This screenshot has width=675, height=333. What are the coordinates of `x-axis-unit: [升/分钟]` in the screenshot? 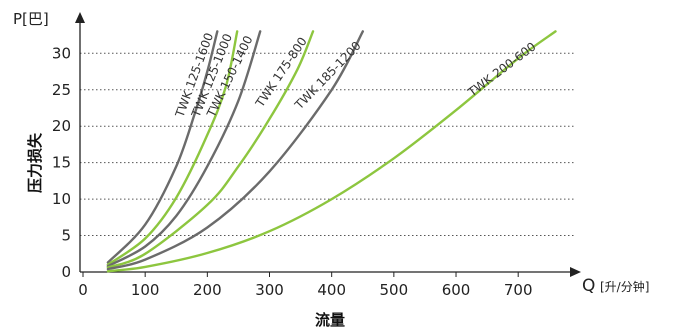 It's located at (624, 286).